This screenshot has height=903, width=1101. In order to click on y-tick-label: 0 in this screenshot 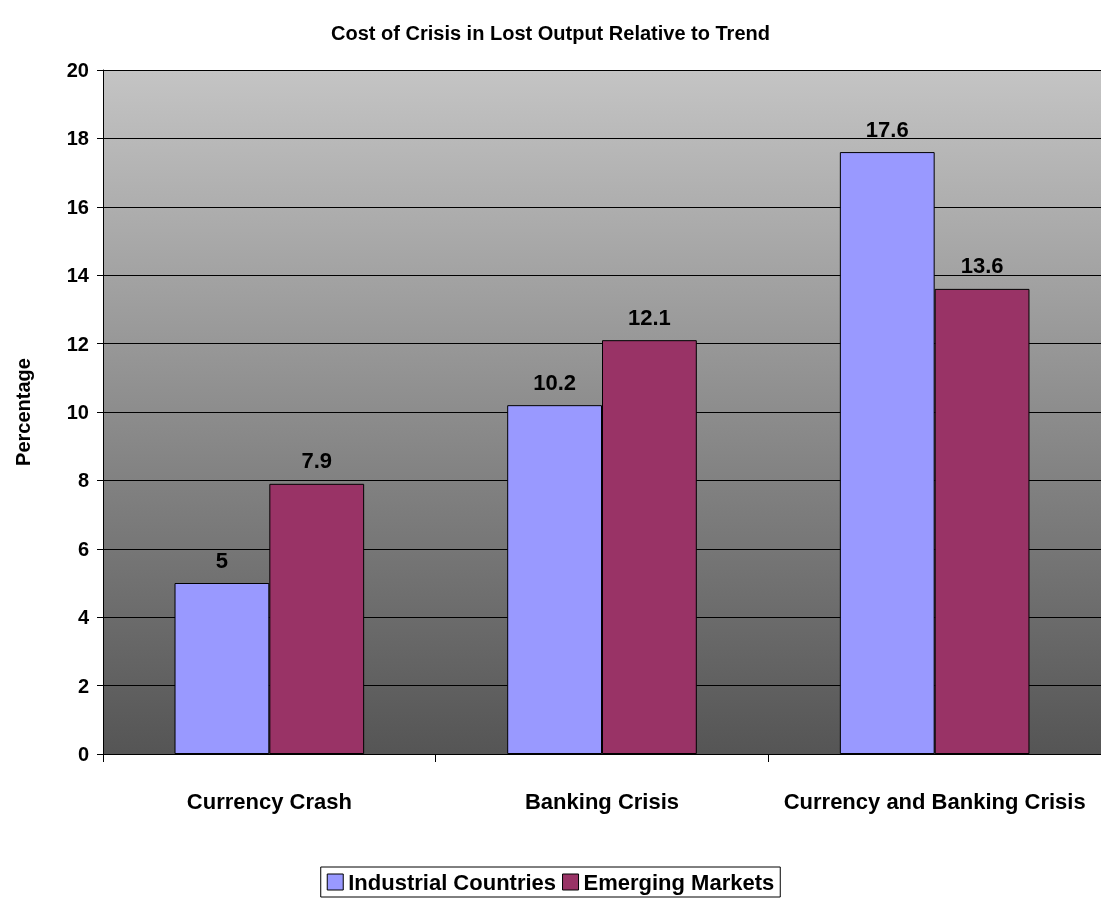, I will do `click(83, 754)`.